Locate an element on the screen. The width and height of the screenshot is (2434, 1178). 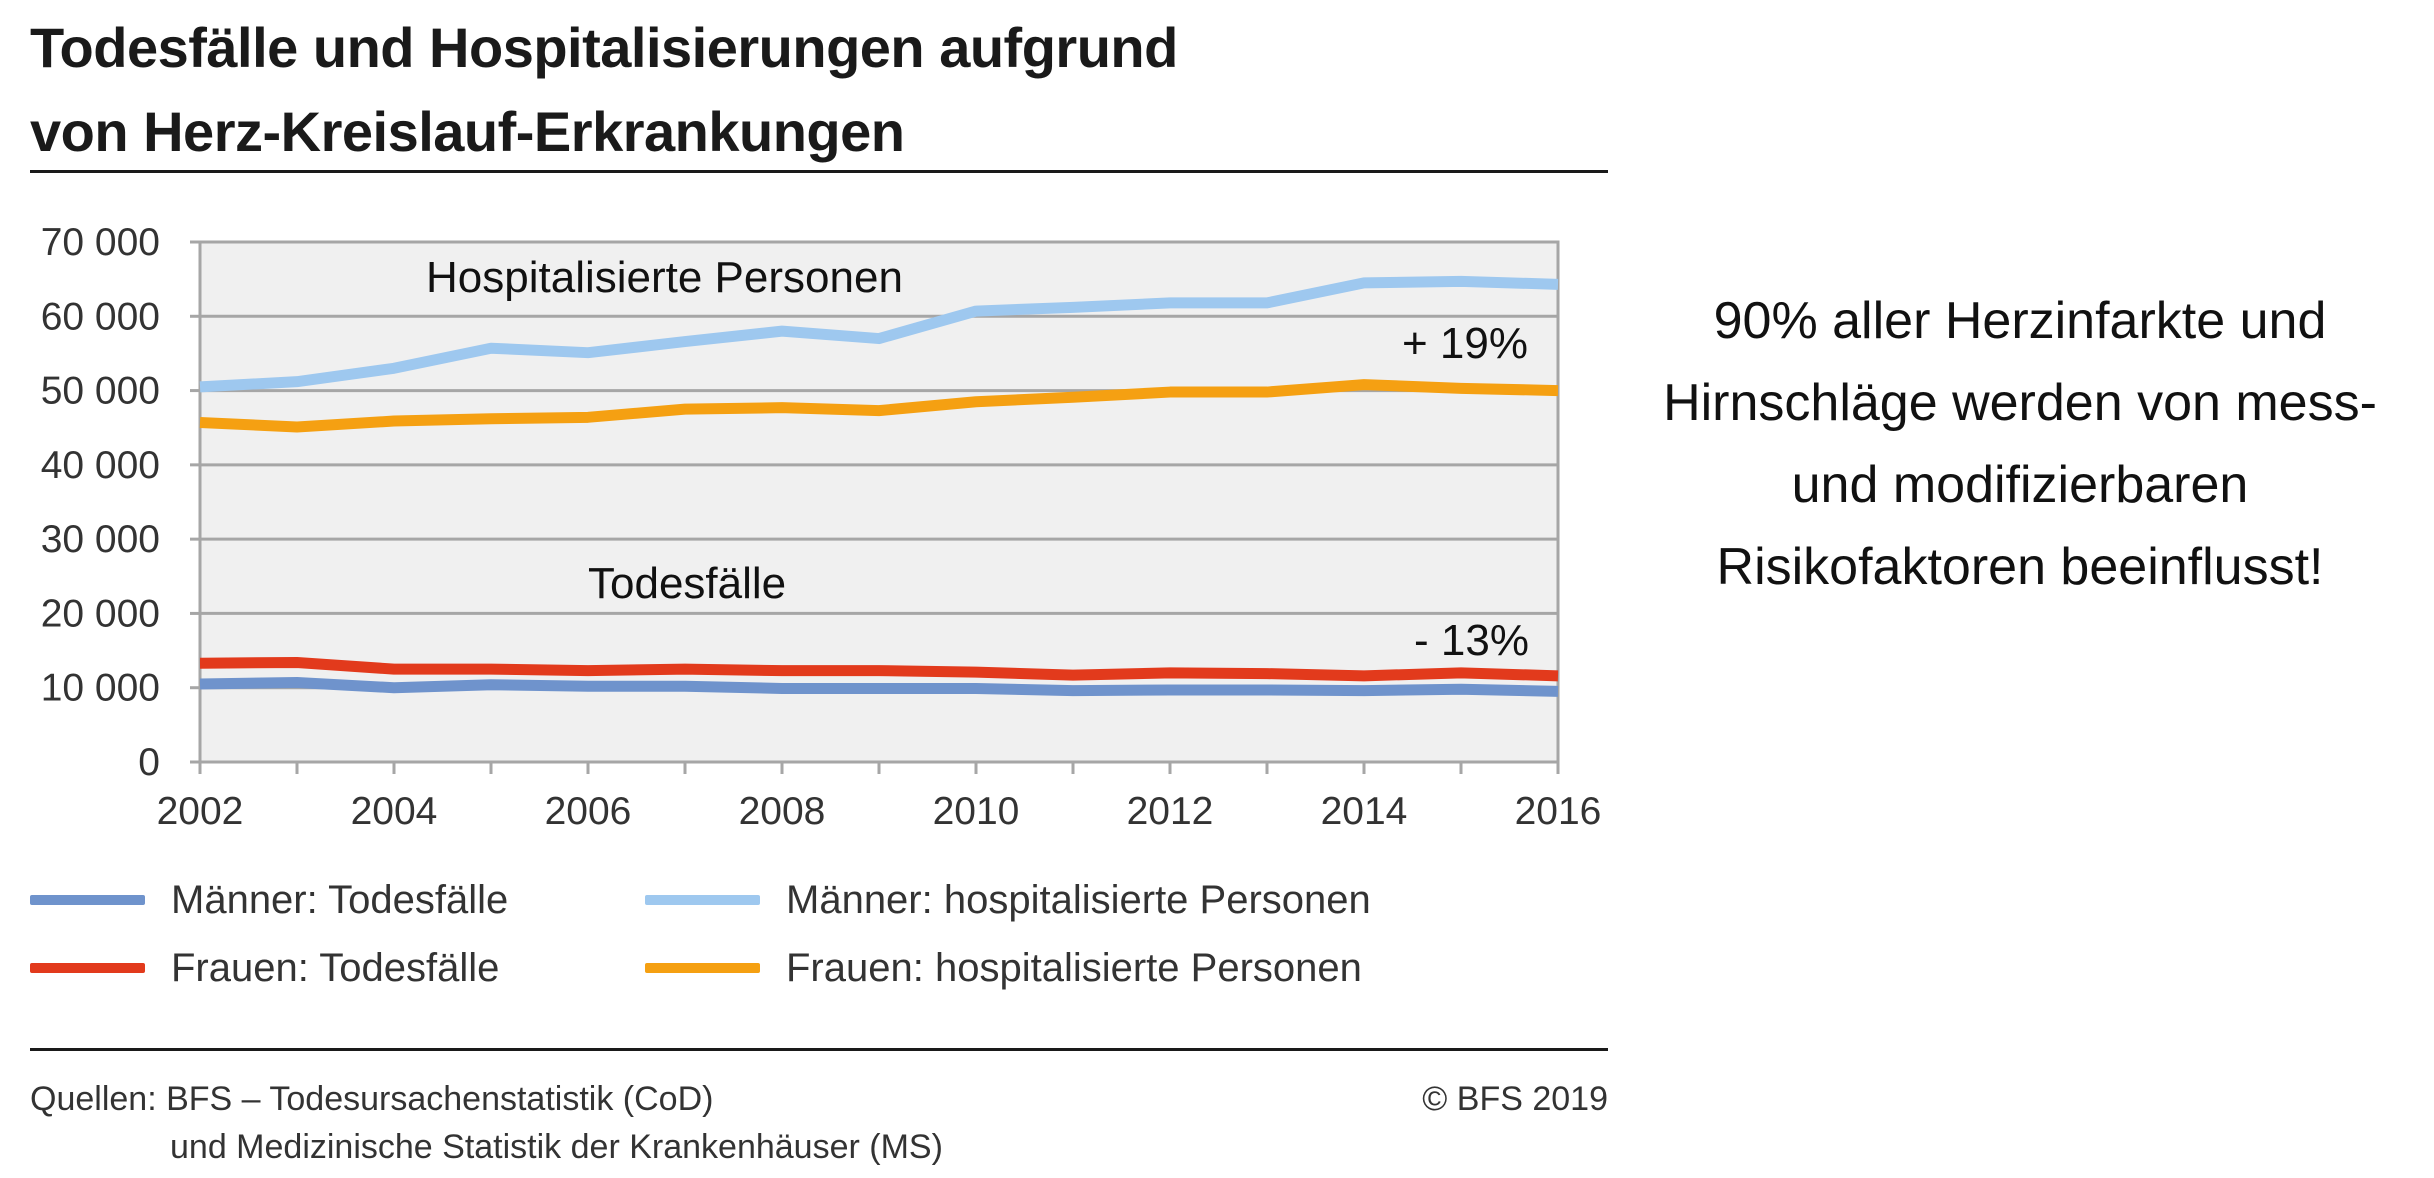
chart-title-line-2: von Herz-Kreislauf-Erkrankungen is located at coordinates (467, 131).